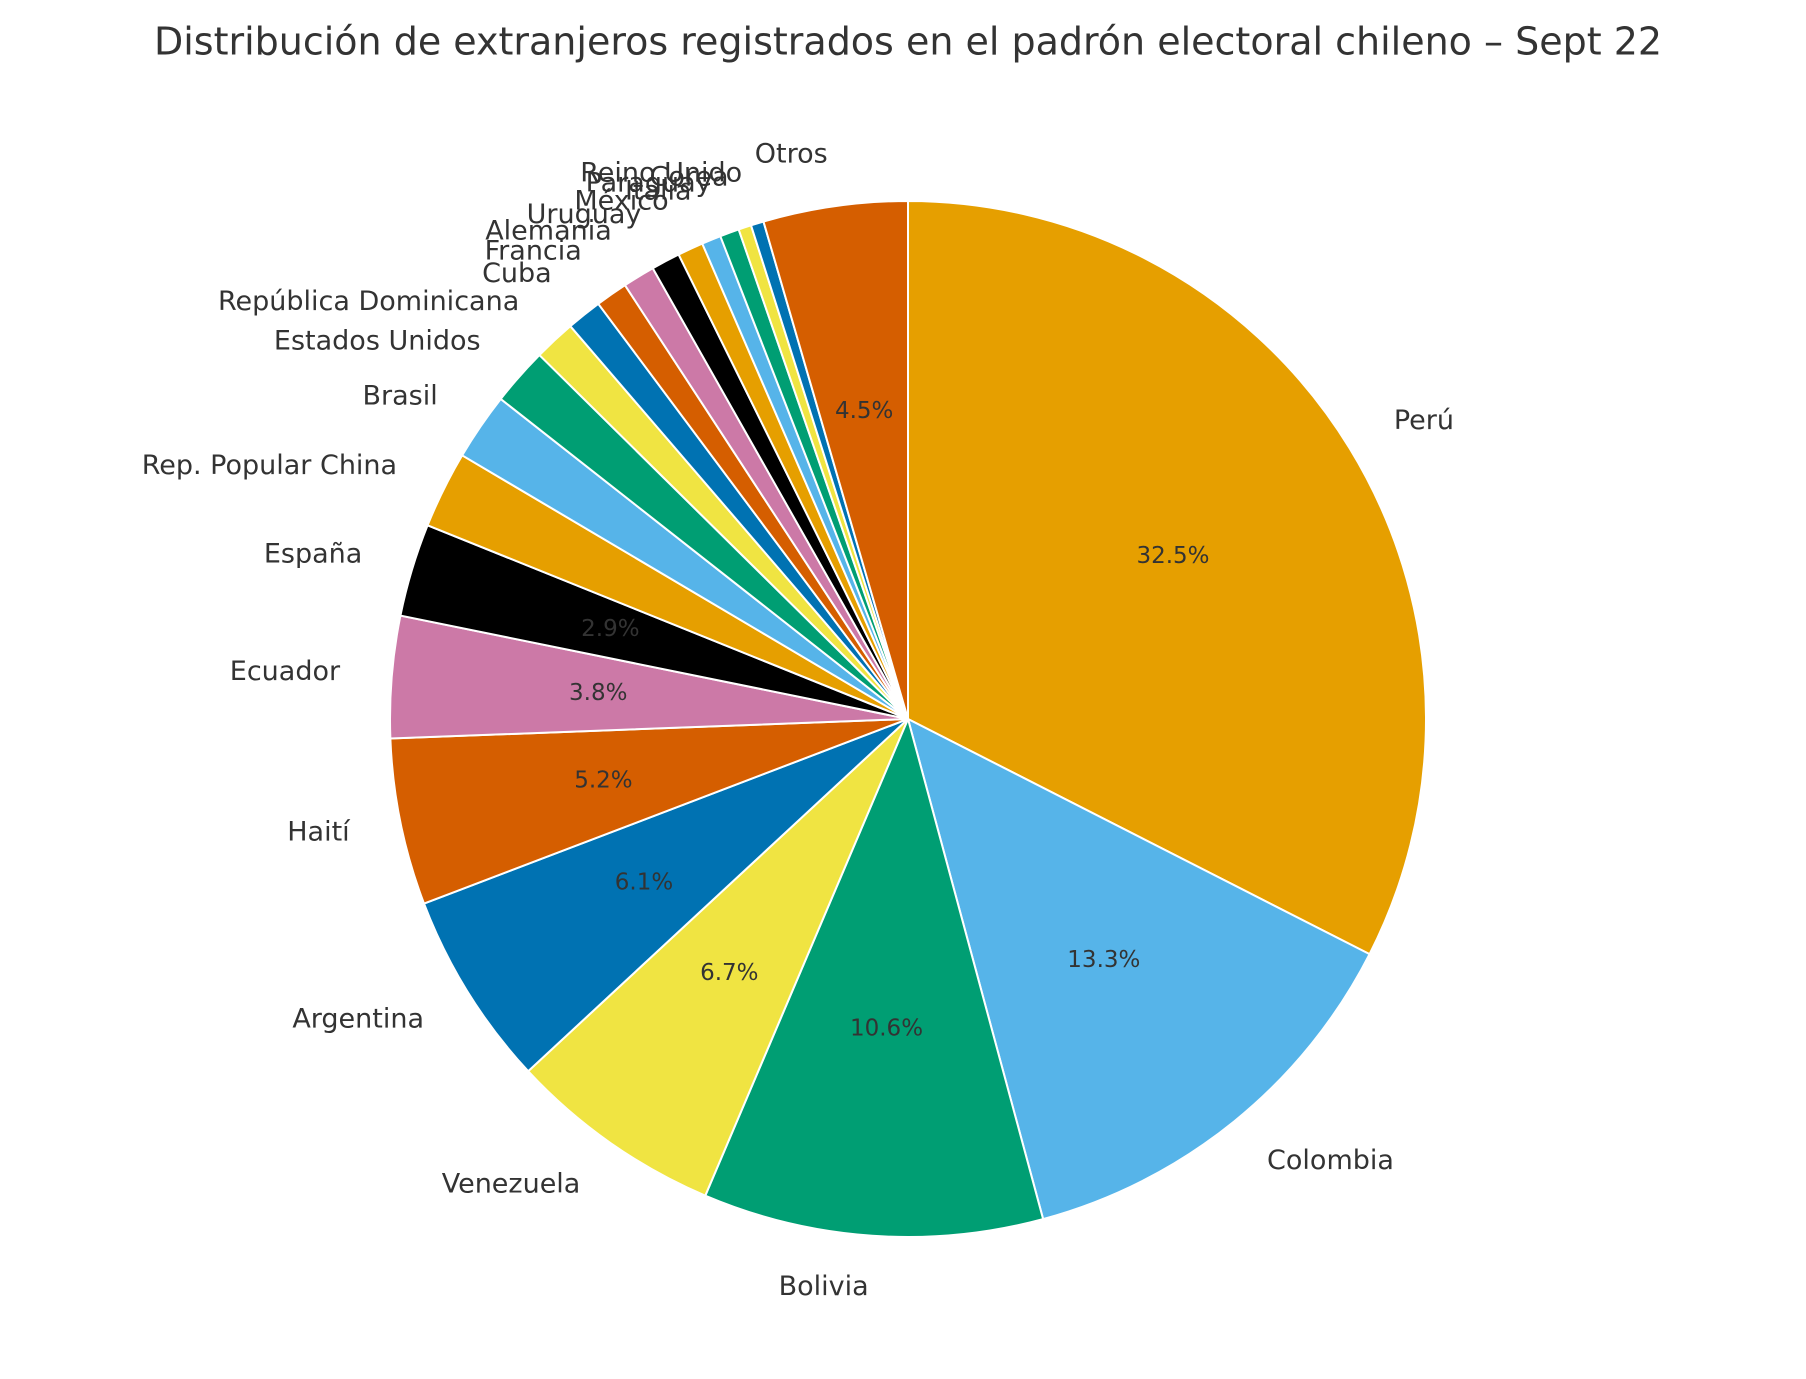  What do you see at coordinates (824, 1286) in the screenshot?
I see `slice-label: Bolivia` at bounding box center [824, 1286].